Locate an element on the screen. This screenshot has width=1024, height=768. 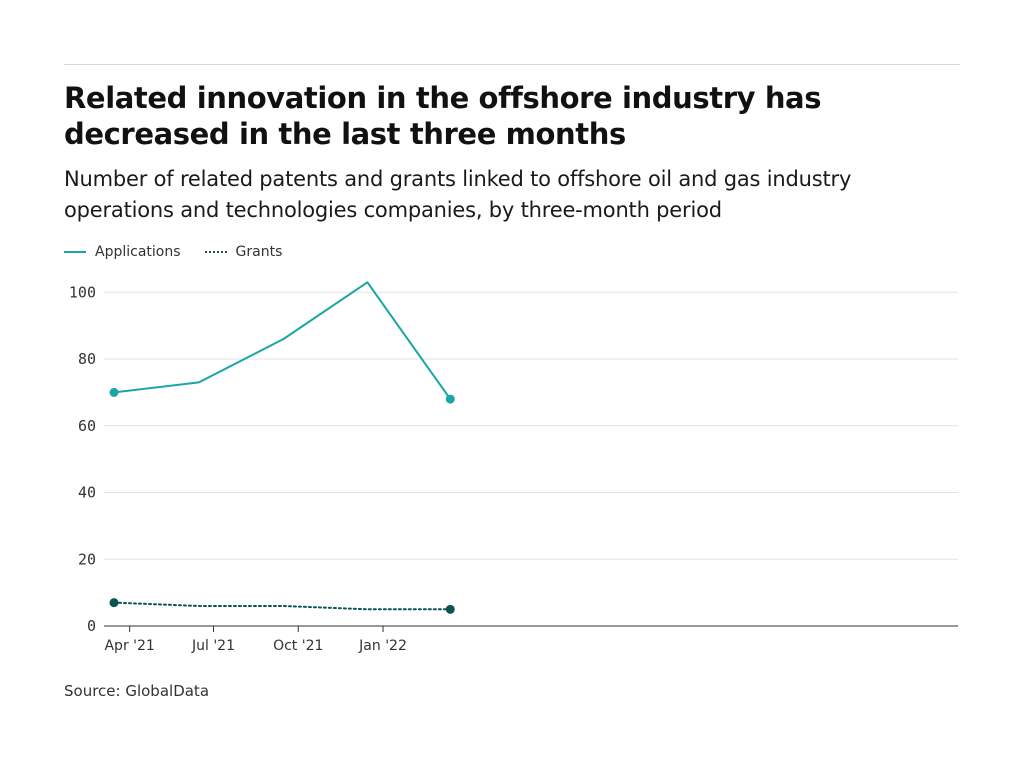
legend-swatch-applications is located at coordinates (75, 252).